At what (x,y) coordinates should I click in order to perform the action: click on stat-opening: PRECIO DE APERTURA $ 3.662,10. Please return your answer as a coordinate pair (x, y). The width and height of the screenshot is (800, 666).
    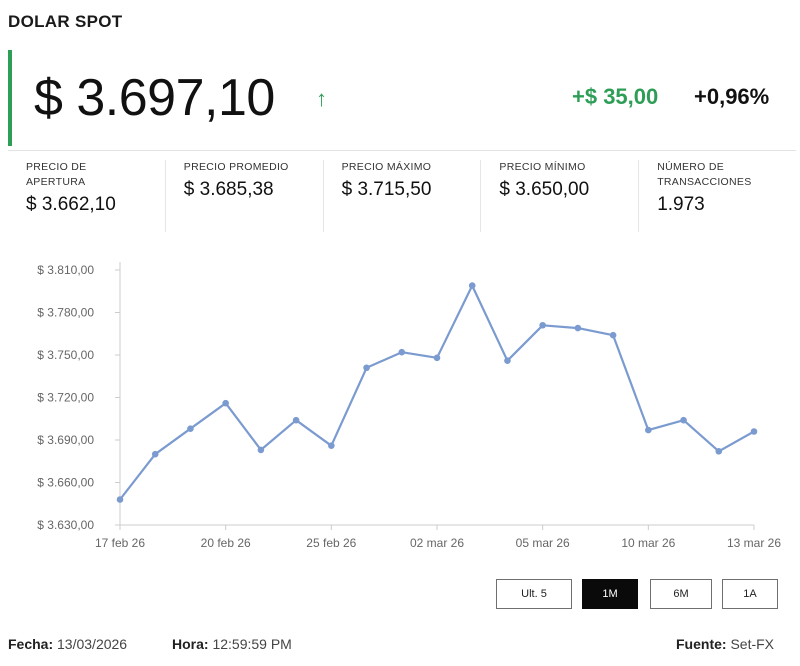
    Looking at the image, I should click on (86, 196).